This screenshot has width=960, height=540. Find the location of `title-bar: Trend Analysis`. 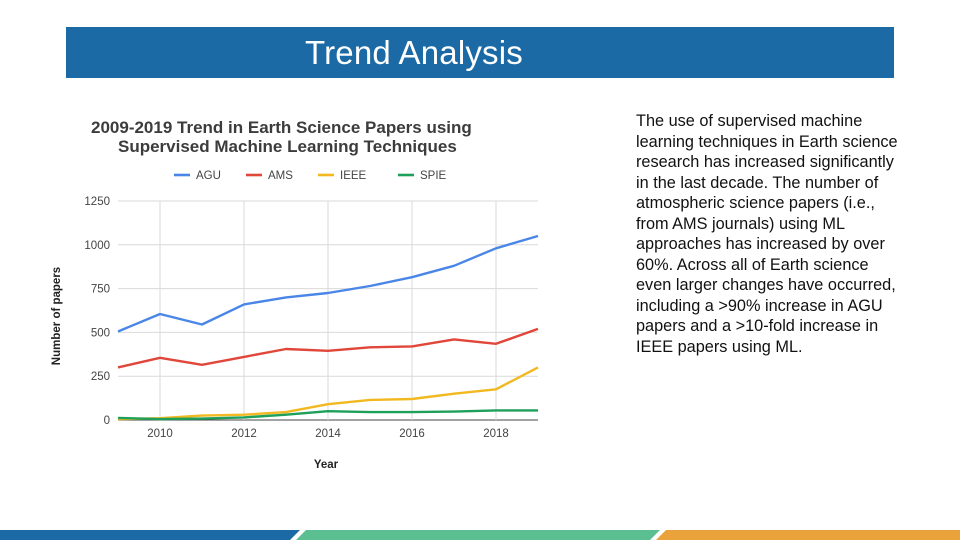

title-bar: Trend Analysis is located at coordinates (480, 52).